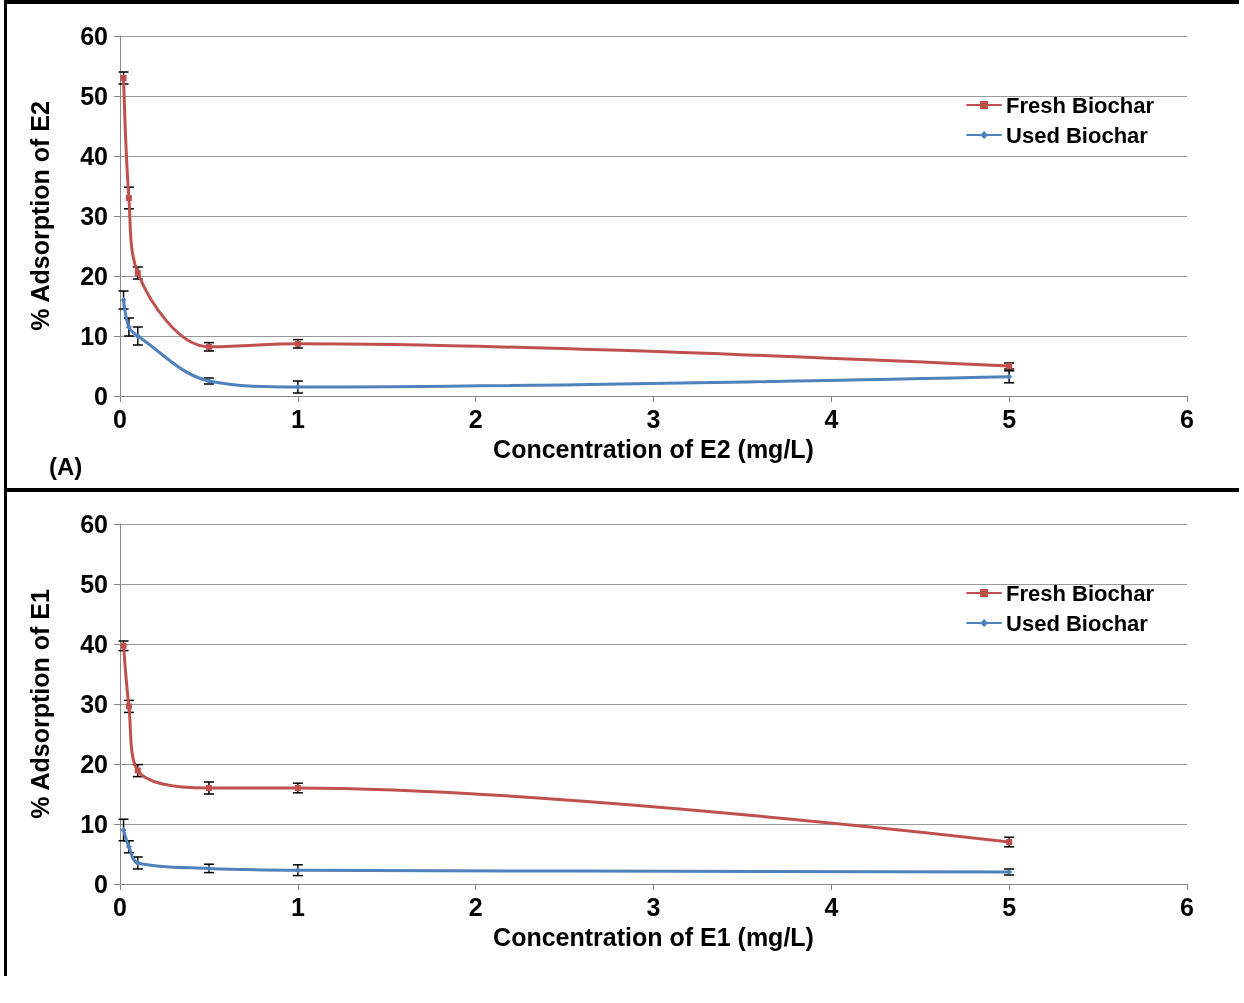  I want to click on x-axis-title: Concentration of E2 (mg/L), so click(653, 448).